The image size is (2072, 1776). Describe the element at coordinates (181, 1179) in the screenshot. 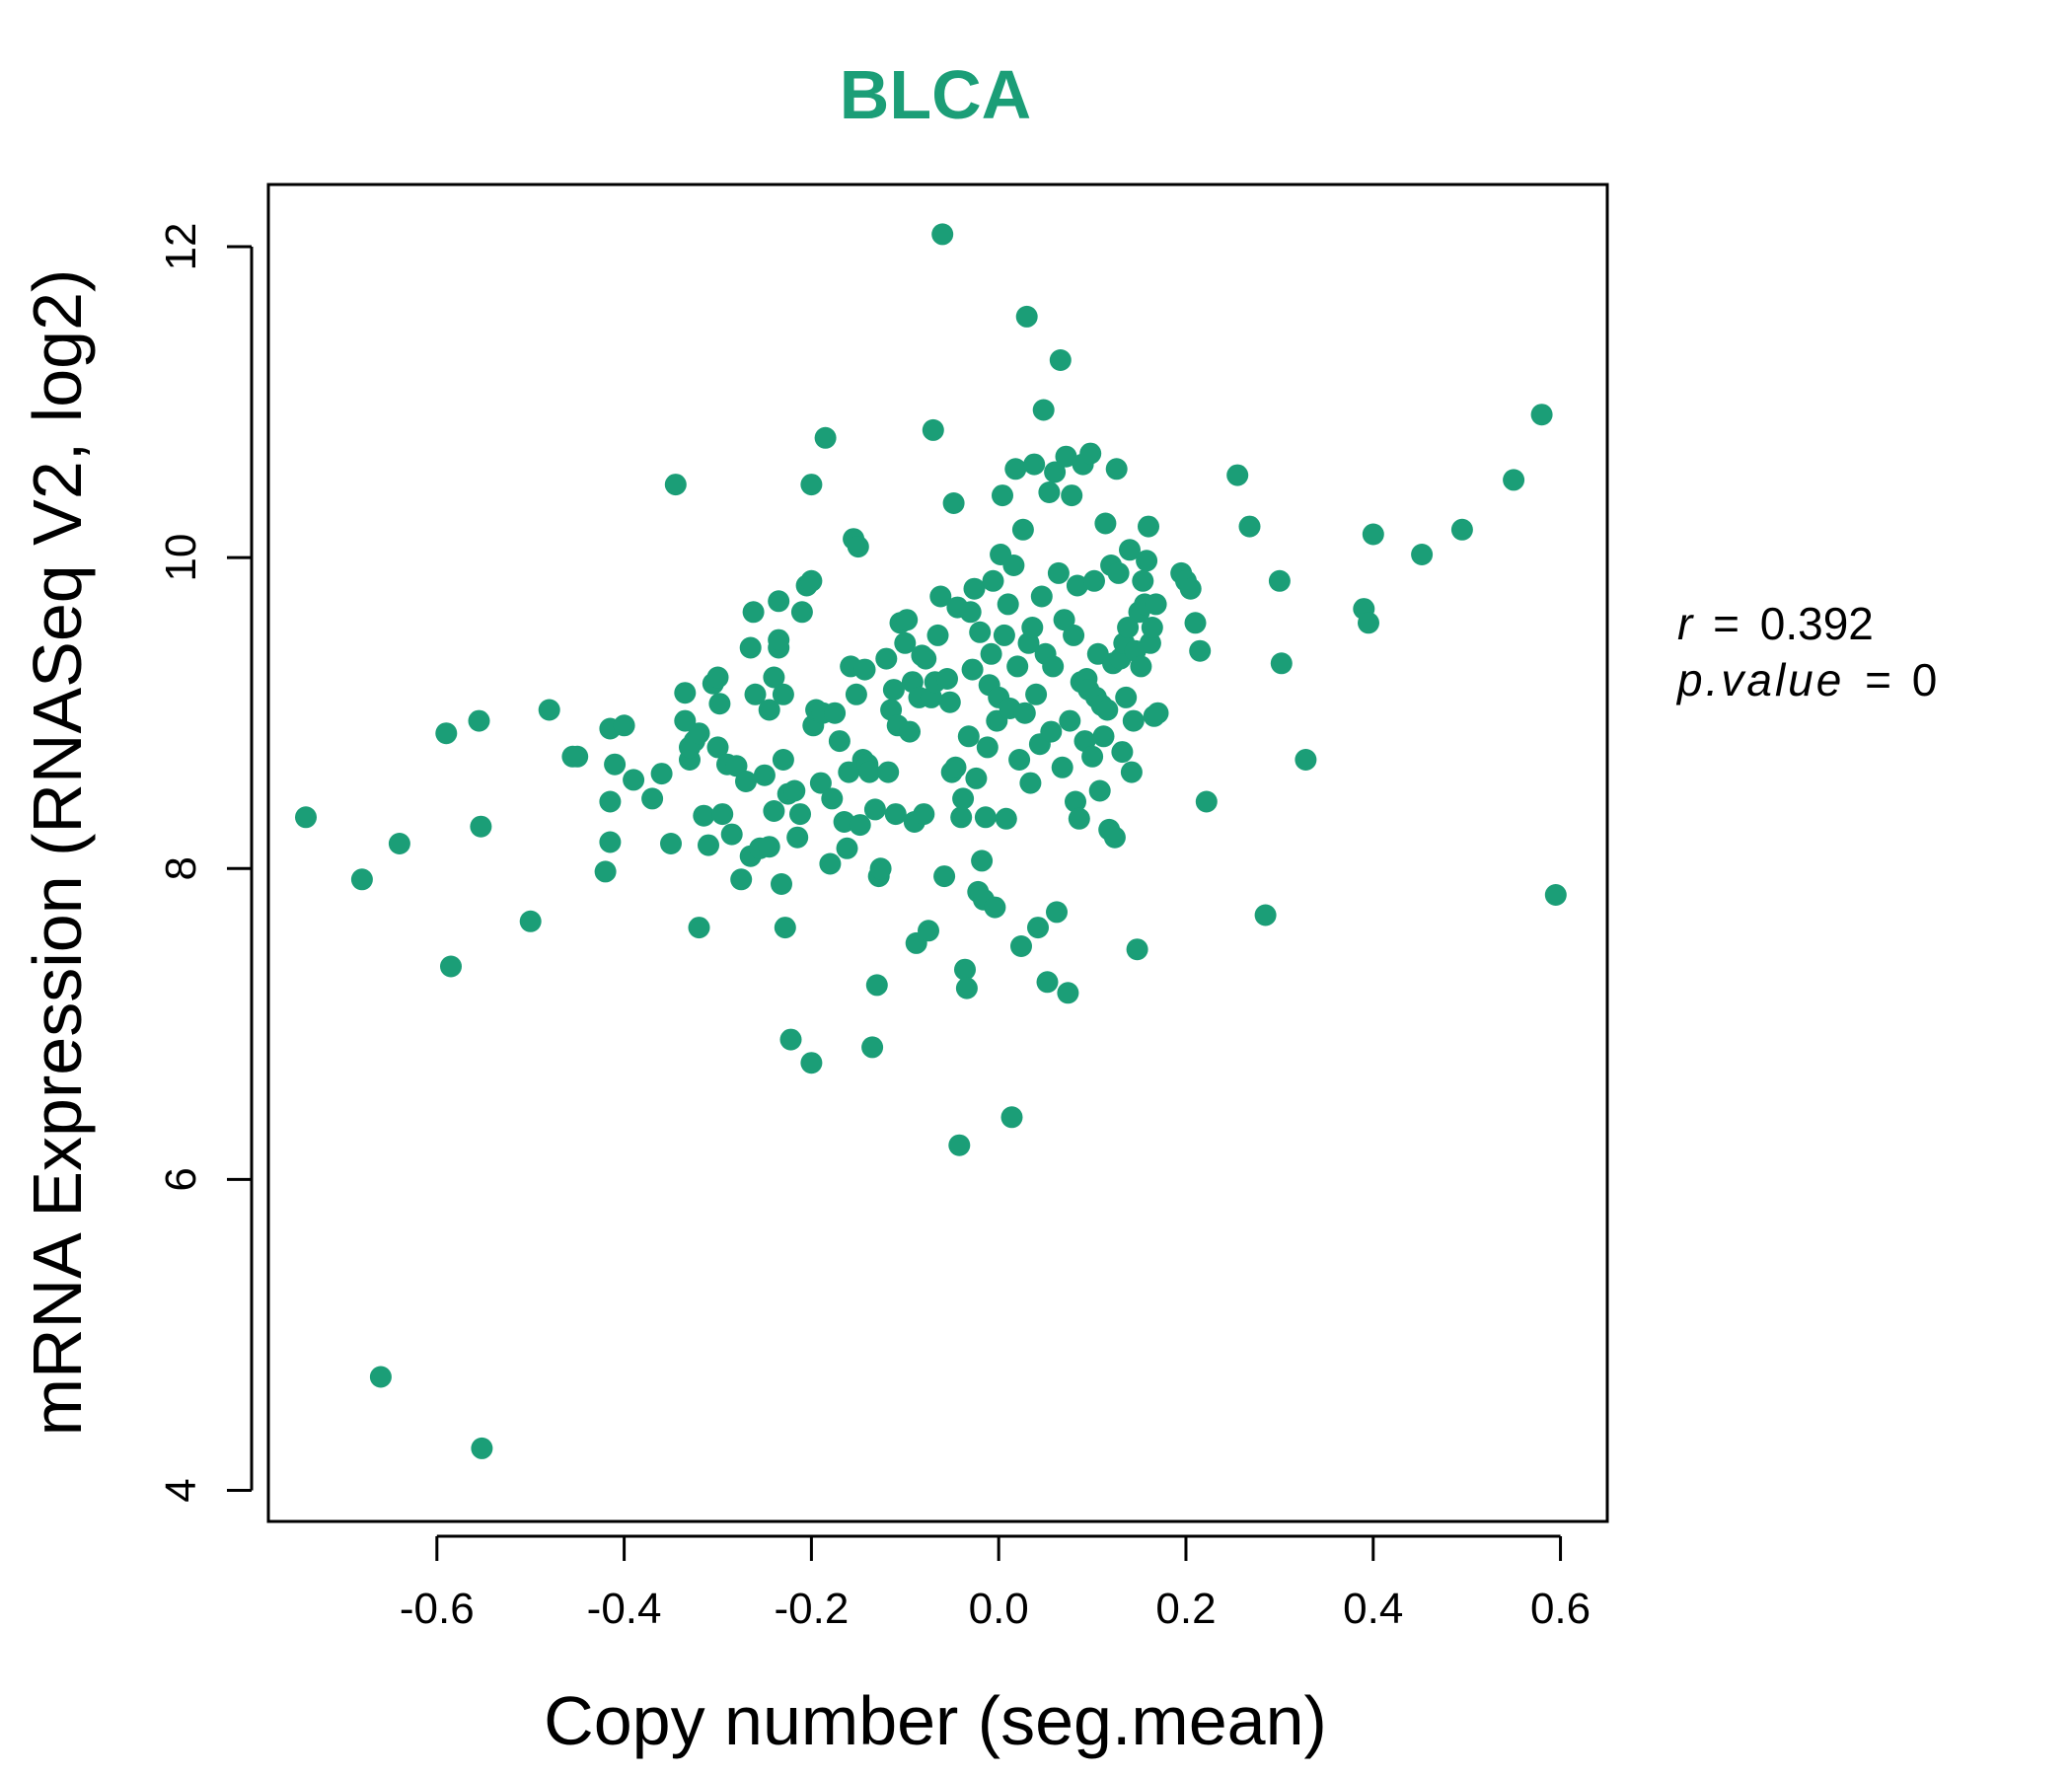

I see `y-tick-label: 6` at that location.